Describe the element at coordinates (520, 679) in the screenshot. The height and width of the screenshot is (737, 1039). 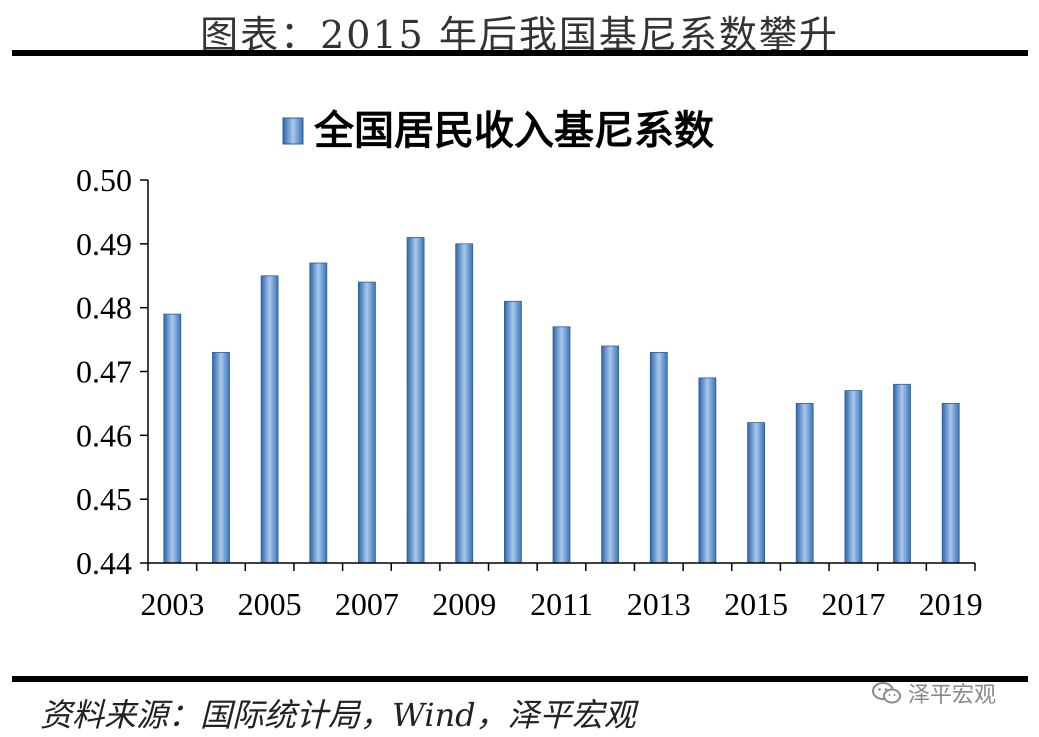
I see `bottom-rule` at that location.